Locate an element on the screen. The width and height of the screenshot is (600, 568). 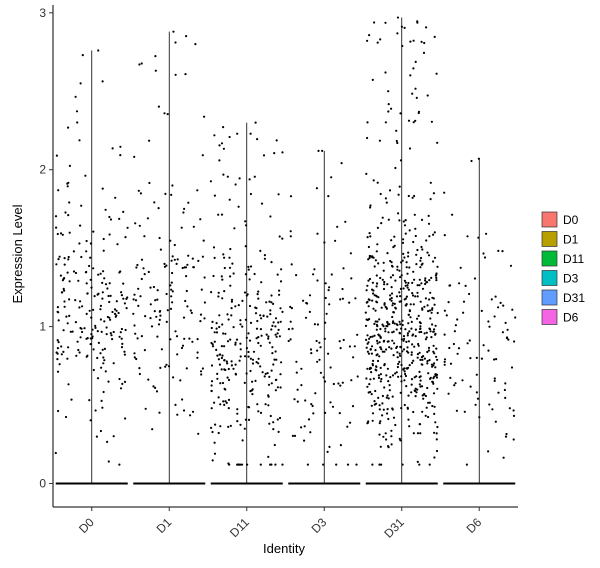
points-D6 is located at coordinates (480, 311).